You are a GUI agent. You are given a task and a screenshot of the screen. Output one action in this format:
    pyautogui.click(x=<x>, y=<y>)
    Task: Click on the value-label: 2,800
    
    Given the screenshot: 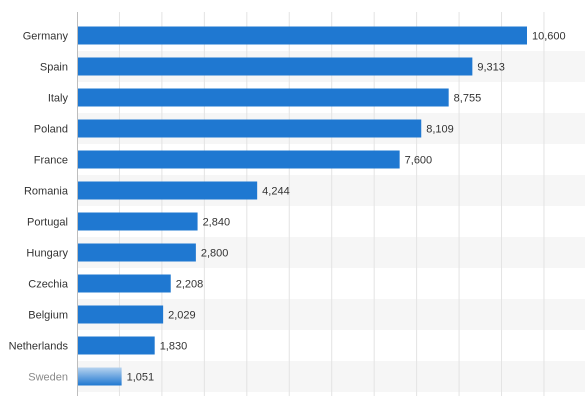 What is the action you would take?
    pyautogui.click(x=215, y=254)
    